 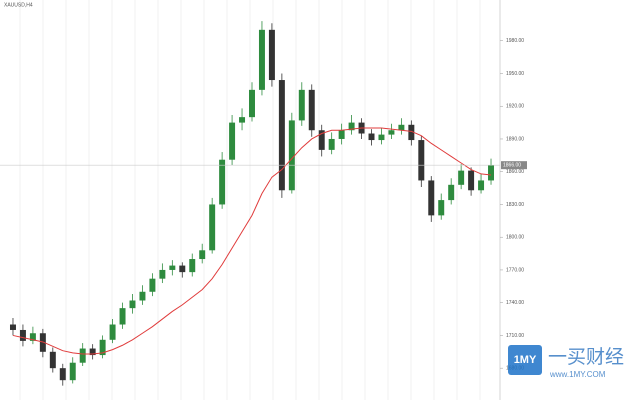 I want to click on y-tick-label: 1800.00, so click(x=515, y=238).